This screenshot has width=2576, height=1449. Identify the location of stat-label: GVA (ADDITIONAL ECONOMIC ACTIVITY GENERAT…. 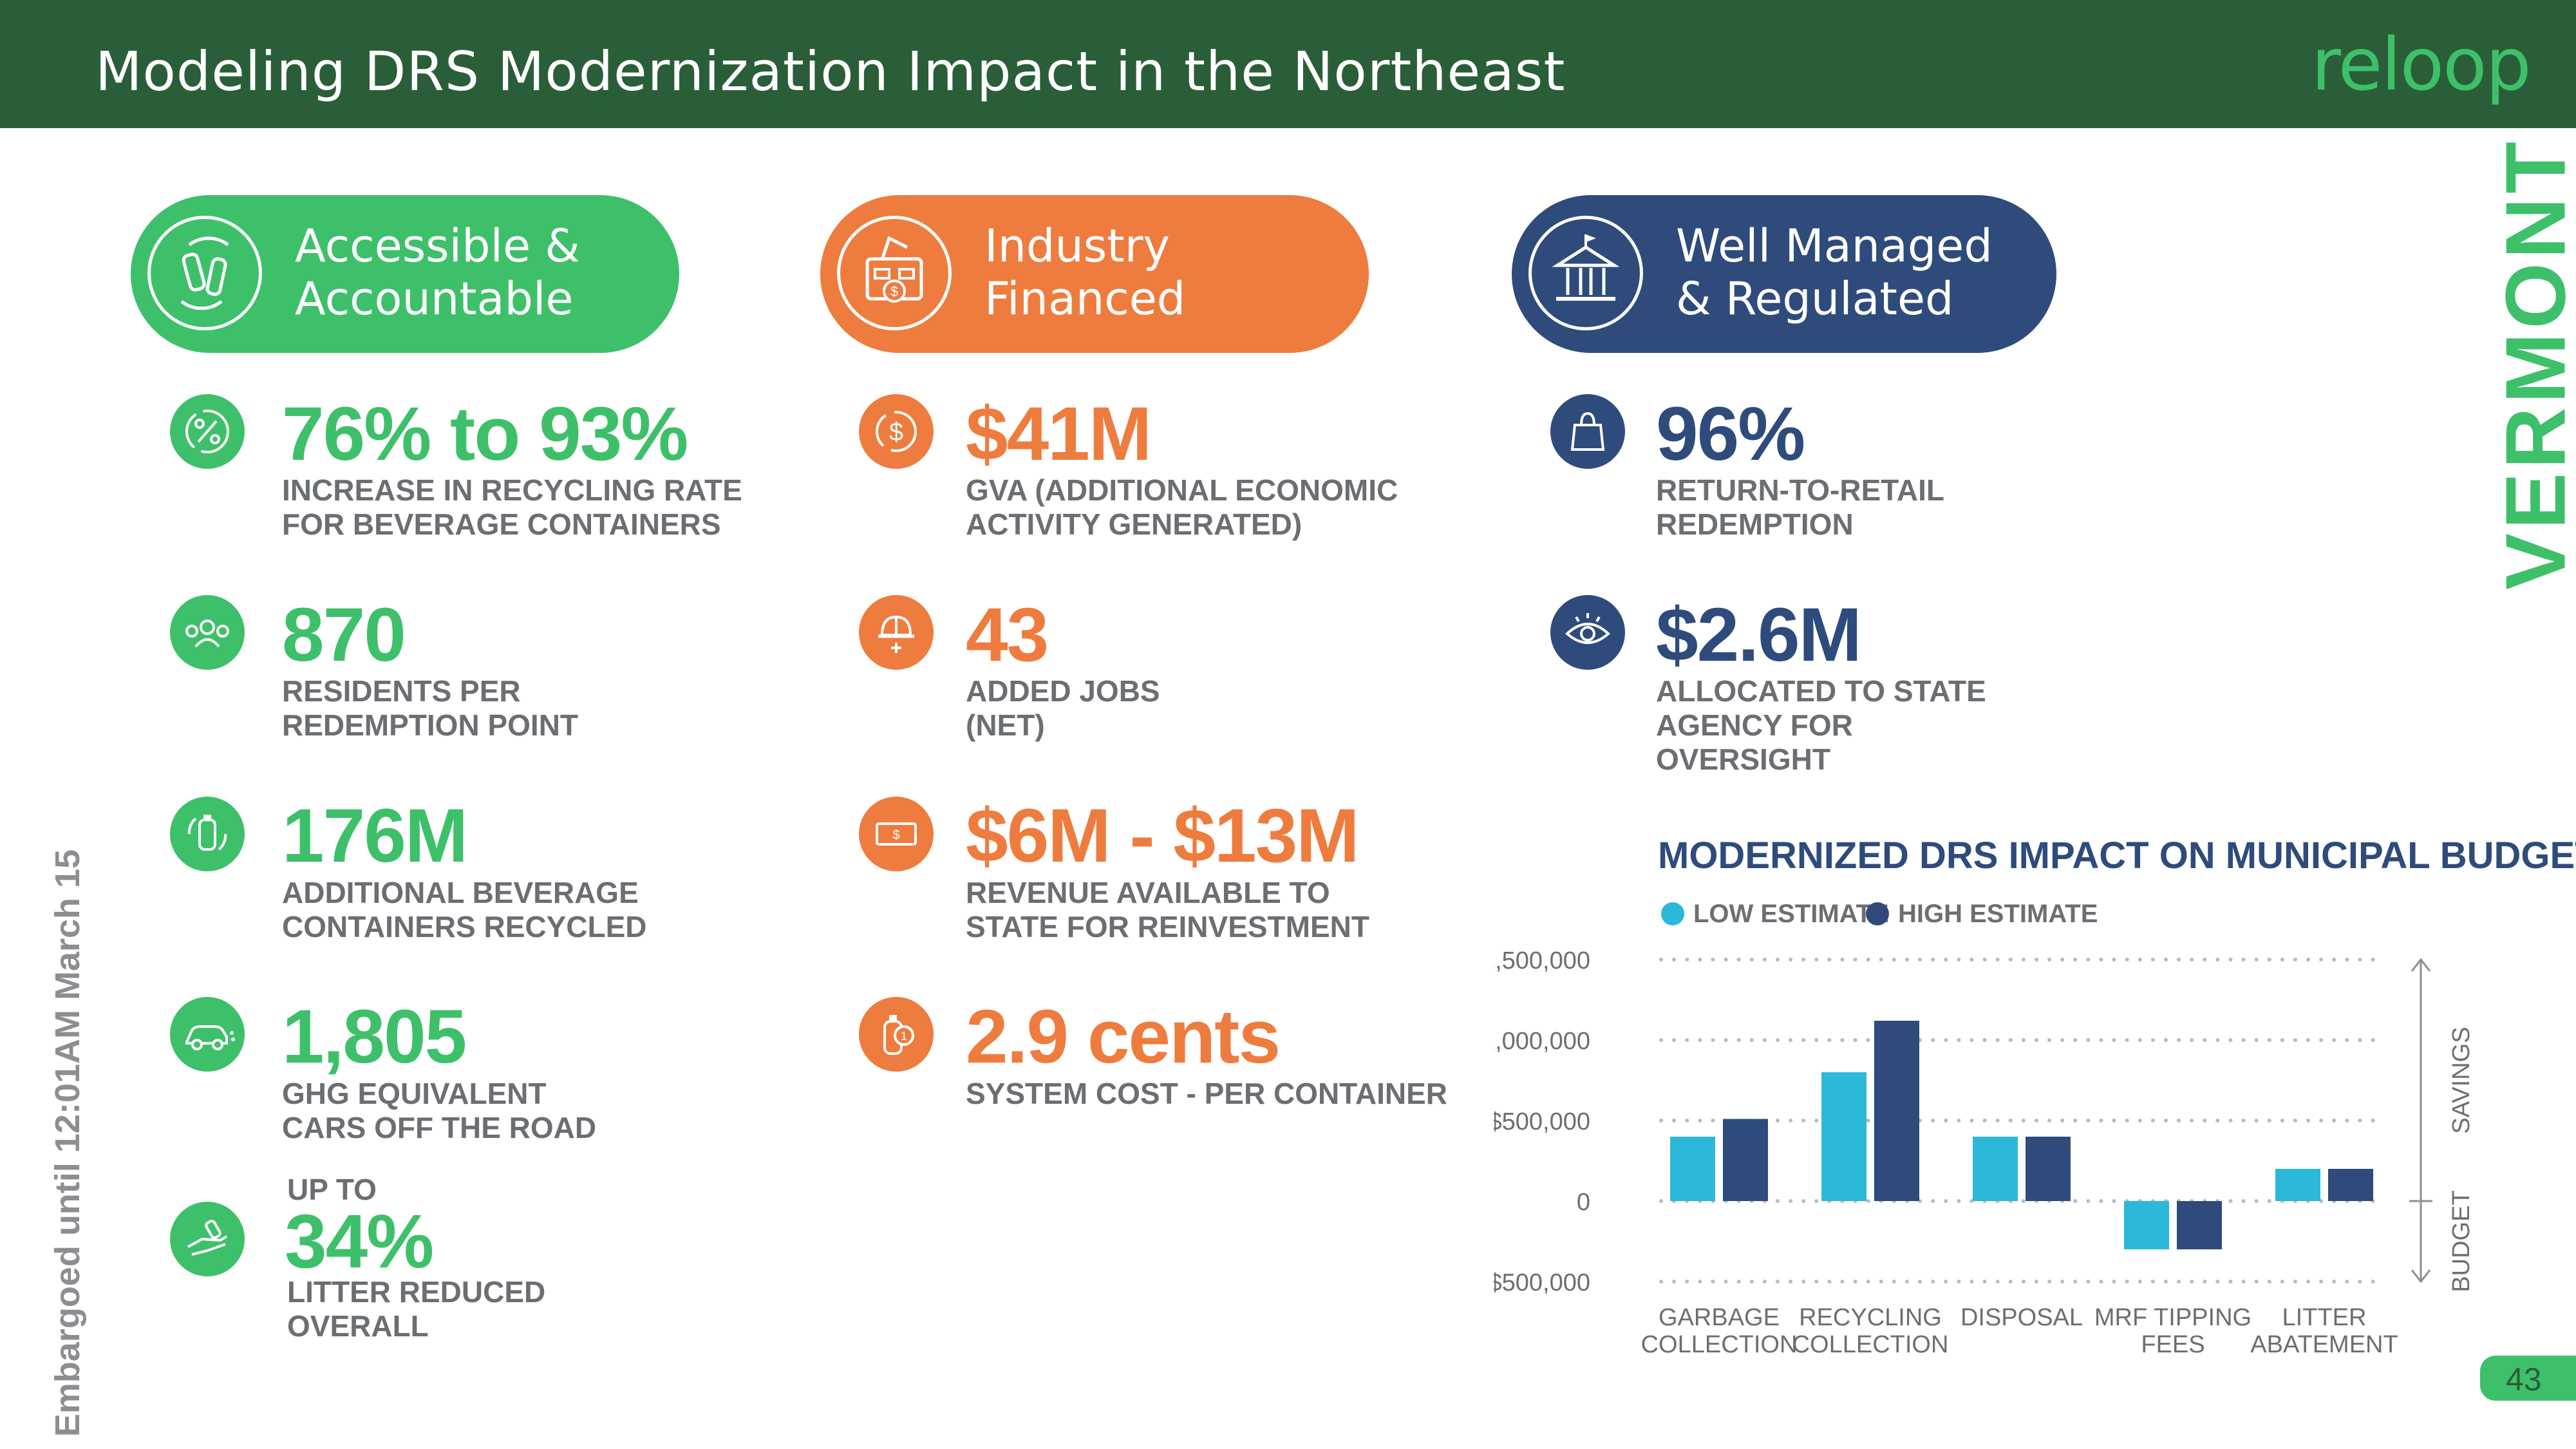
(1182, 507).